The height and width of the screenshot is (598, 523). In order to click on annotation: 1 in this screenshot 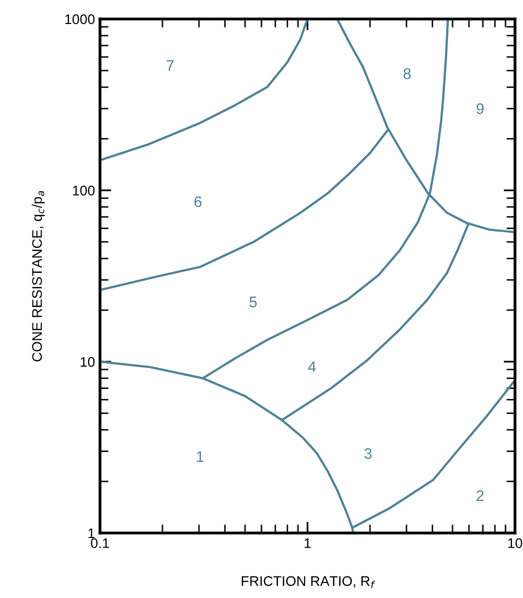, I will do `click(200, 456)`.